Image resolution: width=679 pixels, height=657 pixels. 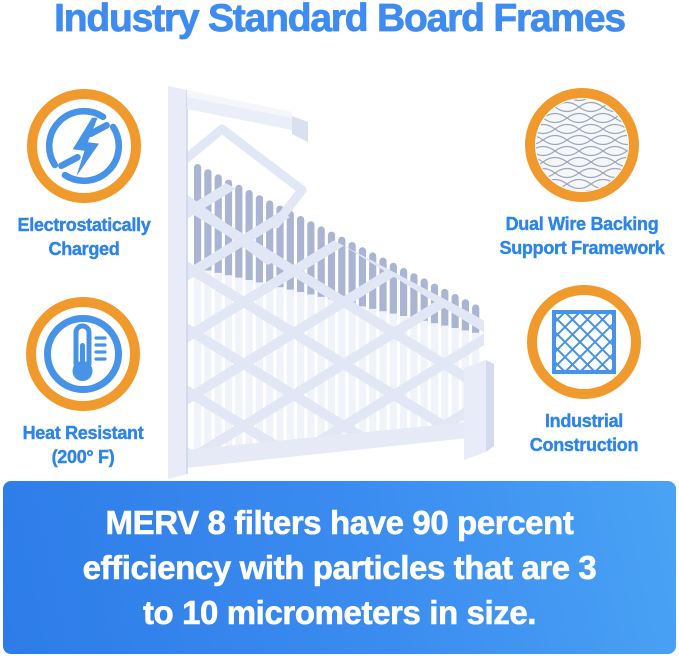 What do you see at coordinates (89, 237) in the screenshot?
I see `feature-label: Electrostatically Charged` at bounding box center [89, 237].